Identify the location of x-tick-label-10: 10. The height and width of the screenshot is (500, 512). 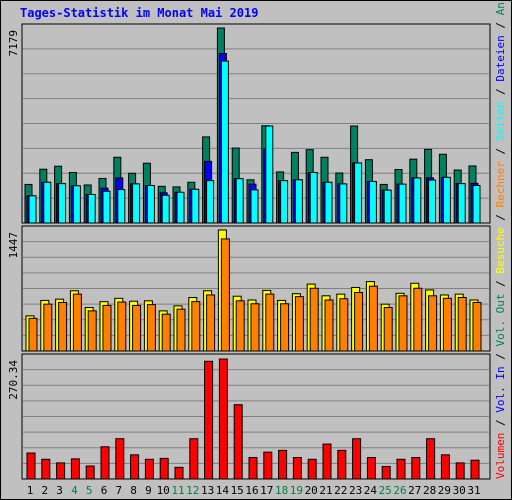
(163, 490).